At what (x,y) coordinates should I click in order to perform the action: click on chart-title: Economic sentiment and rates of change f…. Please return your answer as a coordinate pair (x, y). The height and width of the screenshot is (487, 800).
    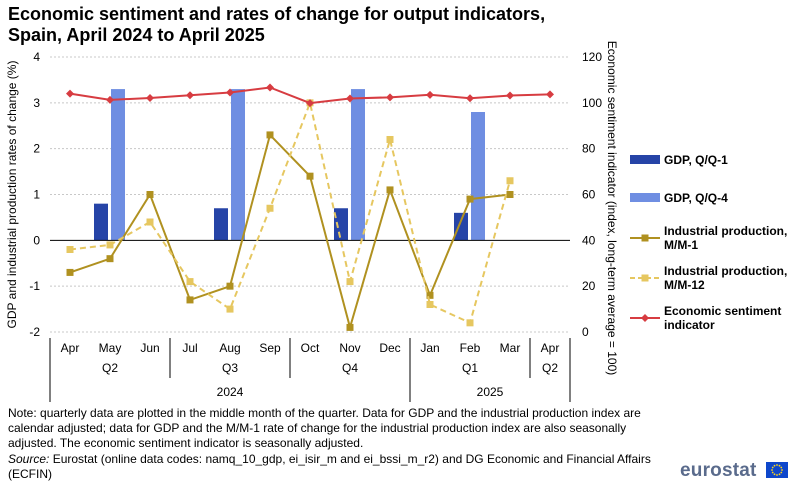
    Looking at the image, I should click on (276, 25).